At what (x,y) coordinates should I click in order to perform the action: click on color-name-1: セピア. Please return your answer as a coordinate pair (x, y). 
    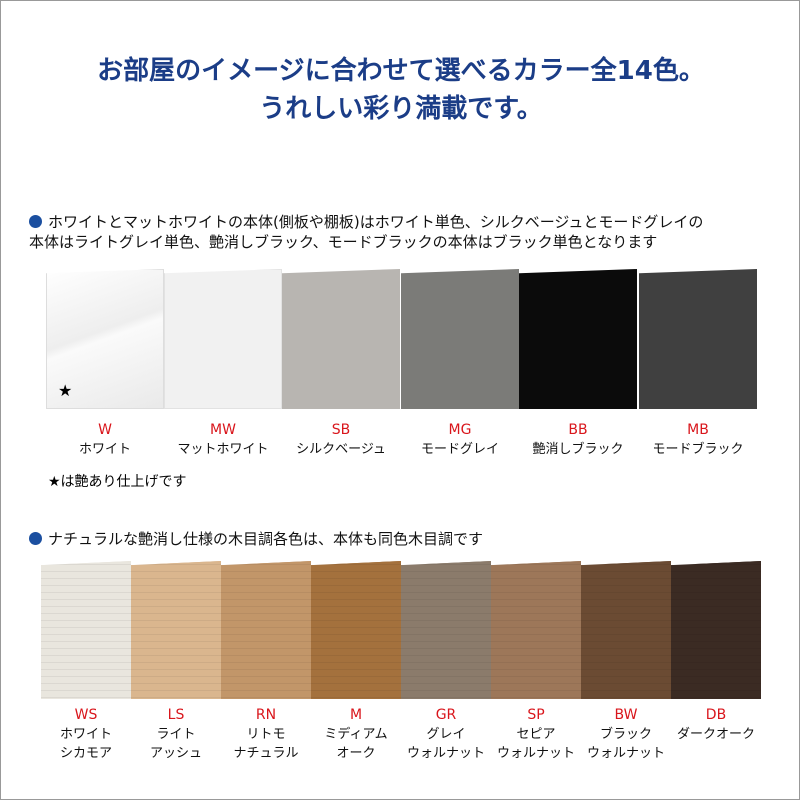
    Looking at the image, I should click on (536, 734).